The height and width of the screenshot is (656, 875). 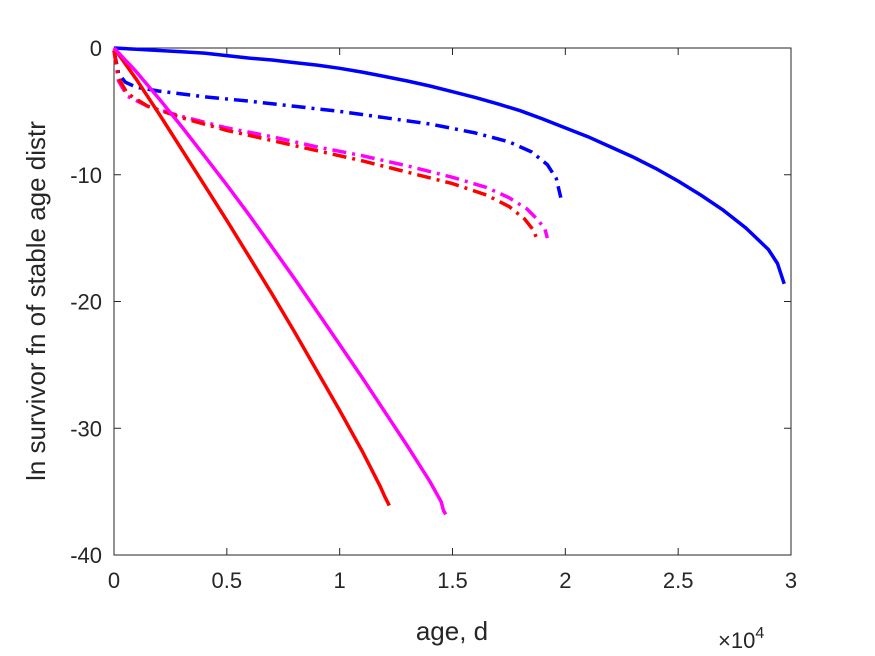 What do you see at coordinates (86, 555) in the screenshot?
I see `y-tick-label: -40` at bounding box center [86, 555].